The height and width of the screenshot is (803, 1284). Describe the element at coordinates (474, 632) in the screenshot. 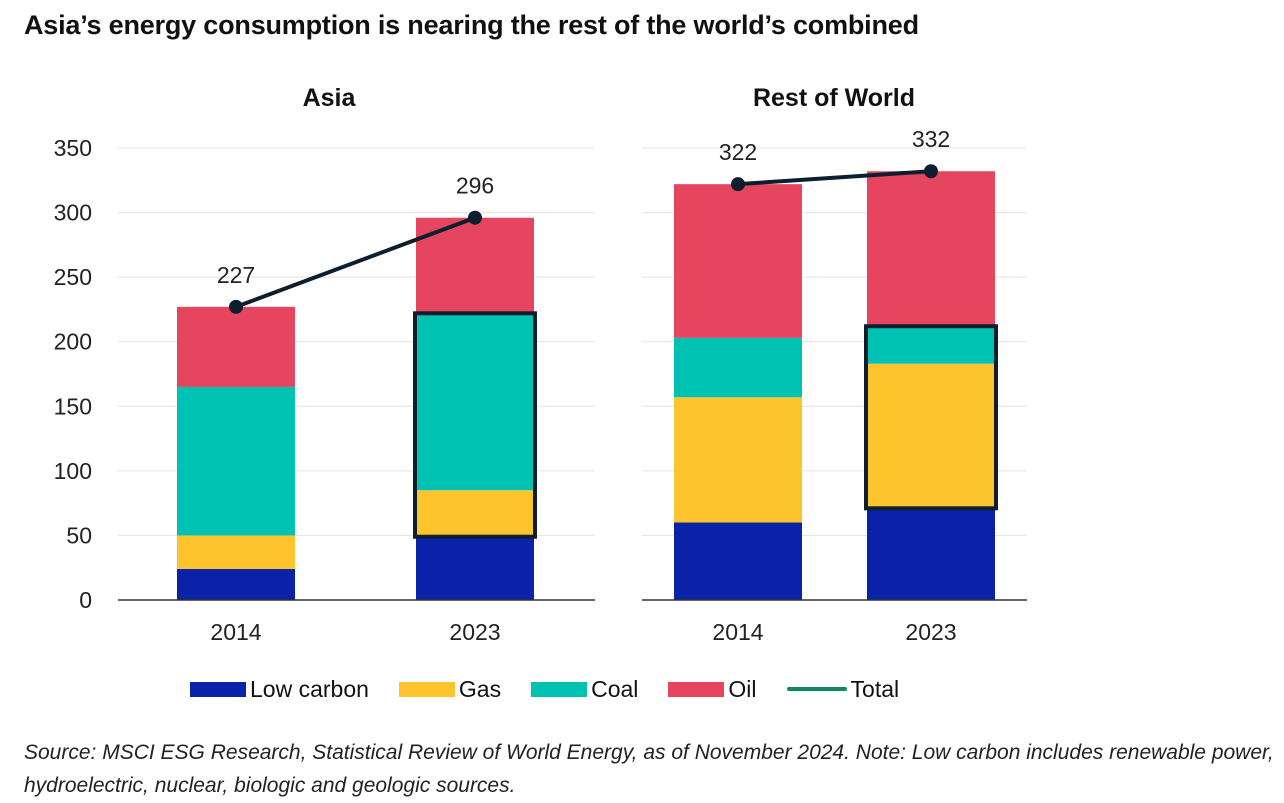

I see `x-tick-label-asia-2023: 2023` at that location.